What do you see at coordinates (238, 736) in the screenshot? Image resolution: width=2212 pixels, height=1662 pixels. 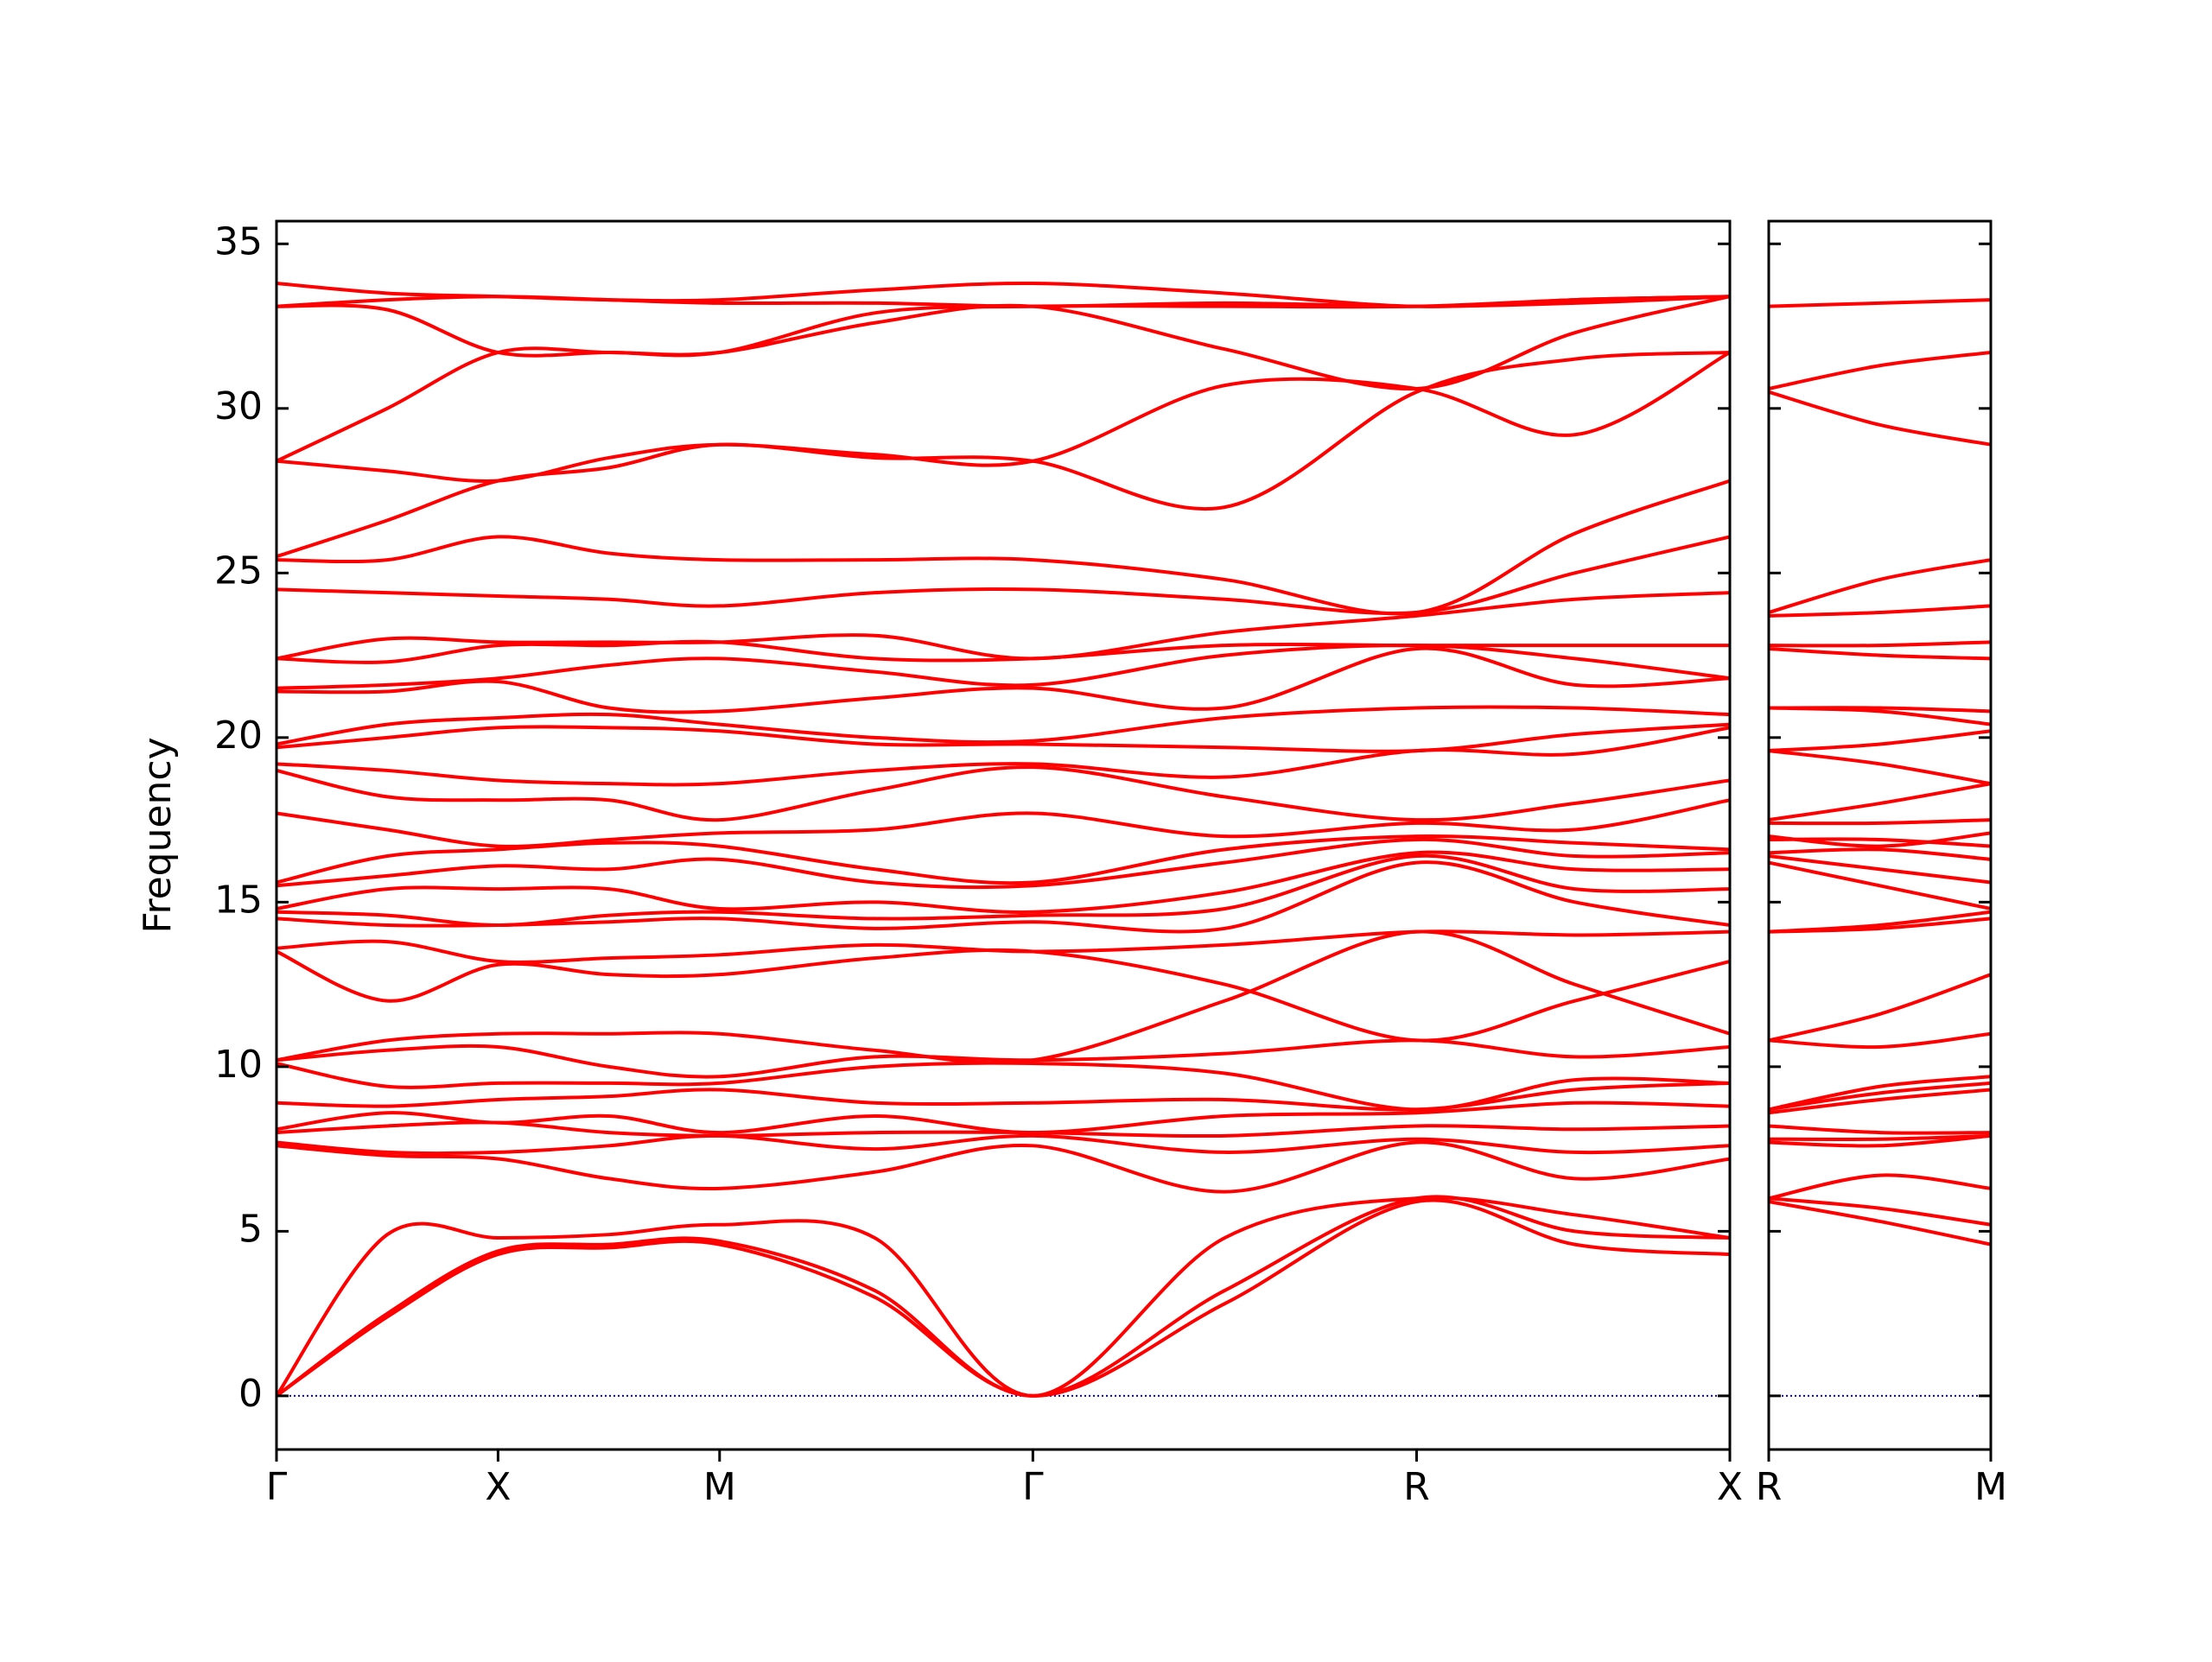 I see `y-tick-label: 20` at bounding box center [238, 736].